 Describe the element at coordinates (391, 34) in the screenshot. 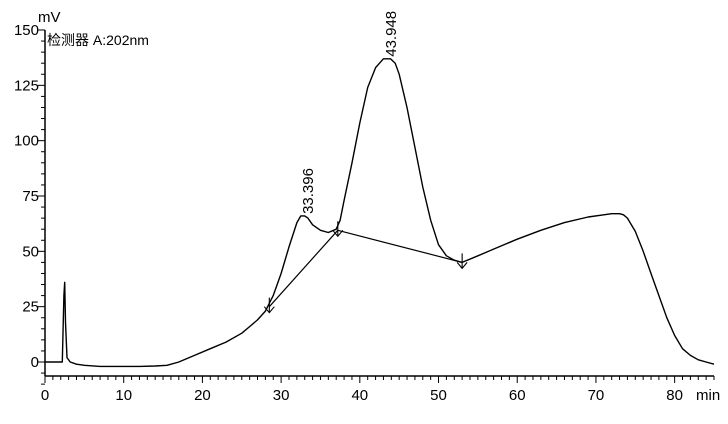

I see `peak-retention-label: 43.948` at that location.